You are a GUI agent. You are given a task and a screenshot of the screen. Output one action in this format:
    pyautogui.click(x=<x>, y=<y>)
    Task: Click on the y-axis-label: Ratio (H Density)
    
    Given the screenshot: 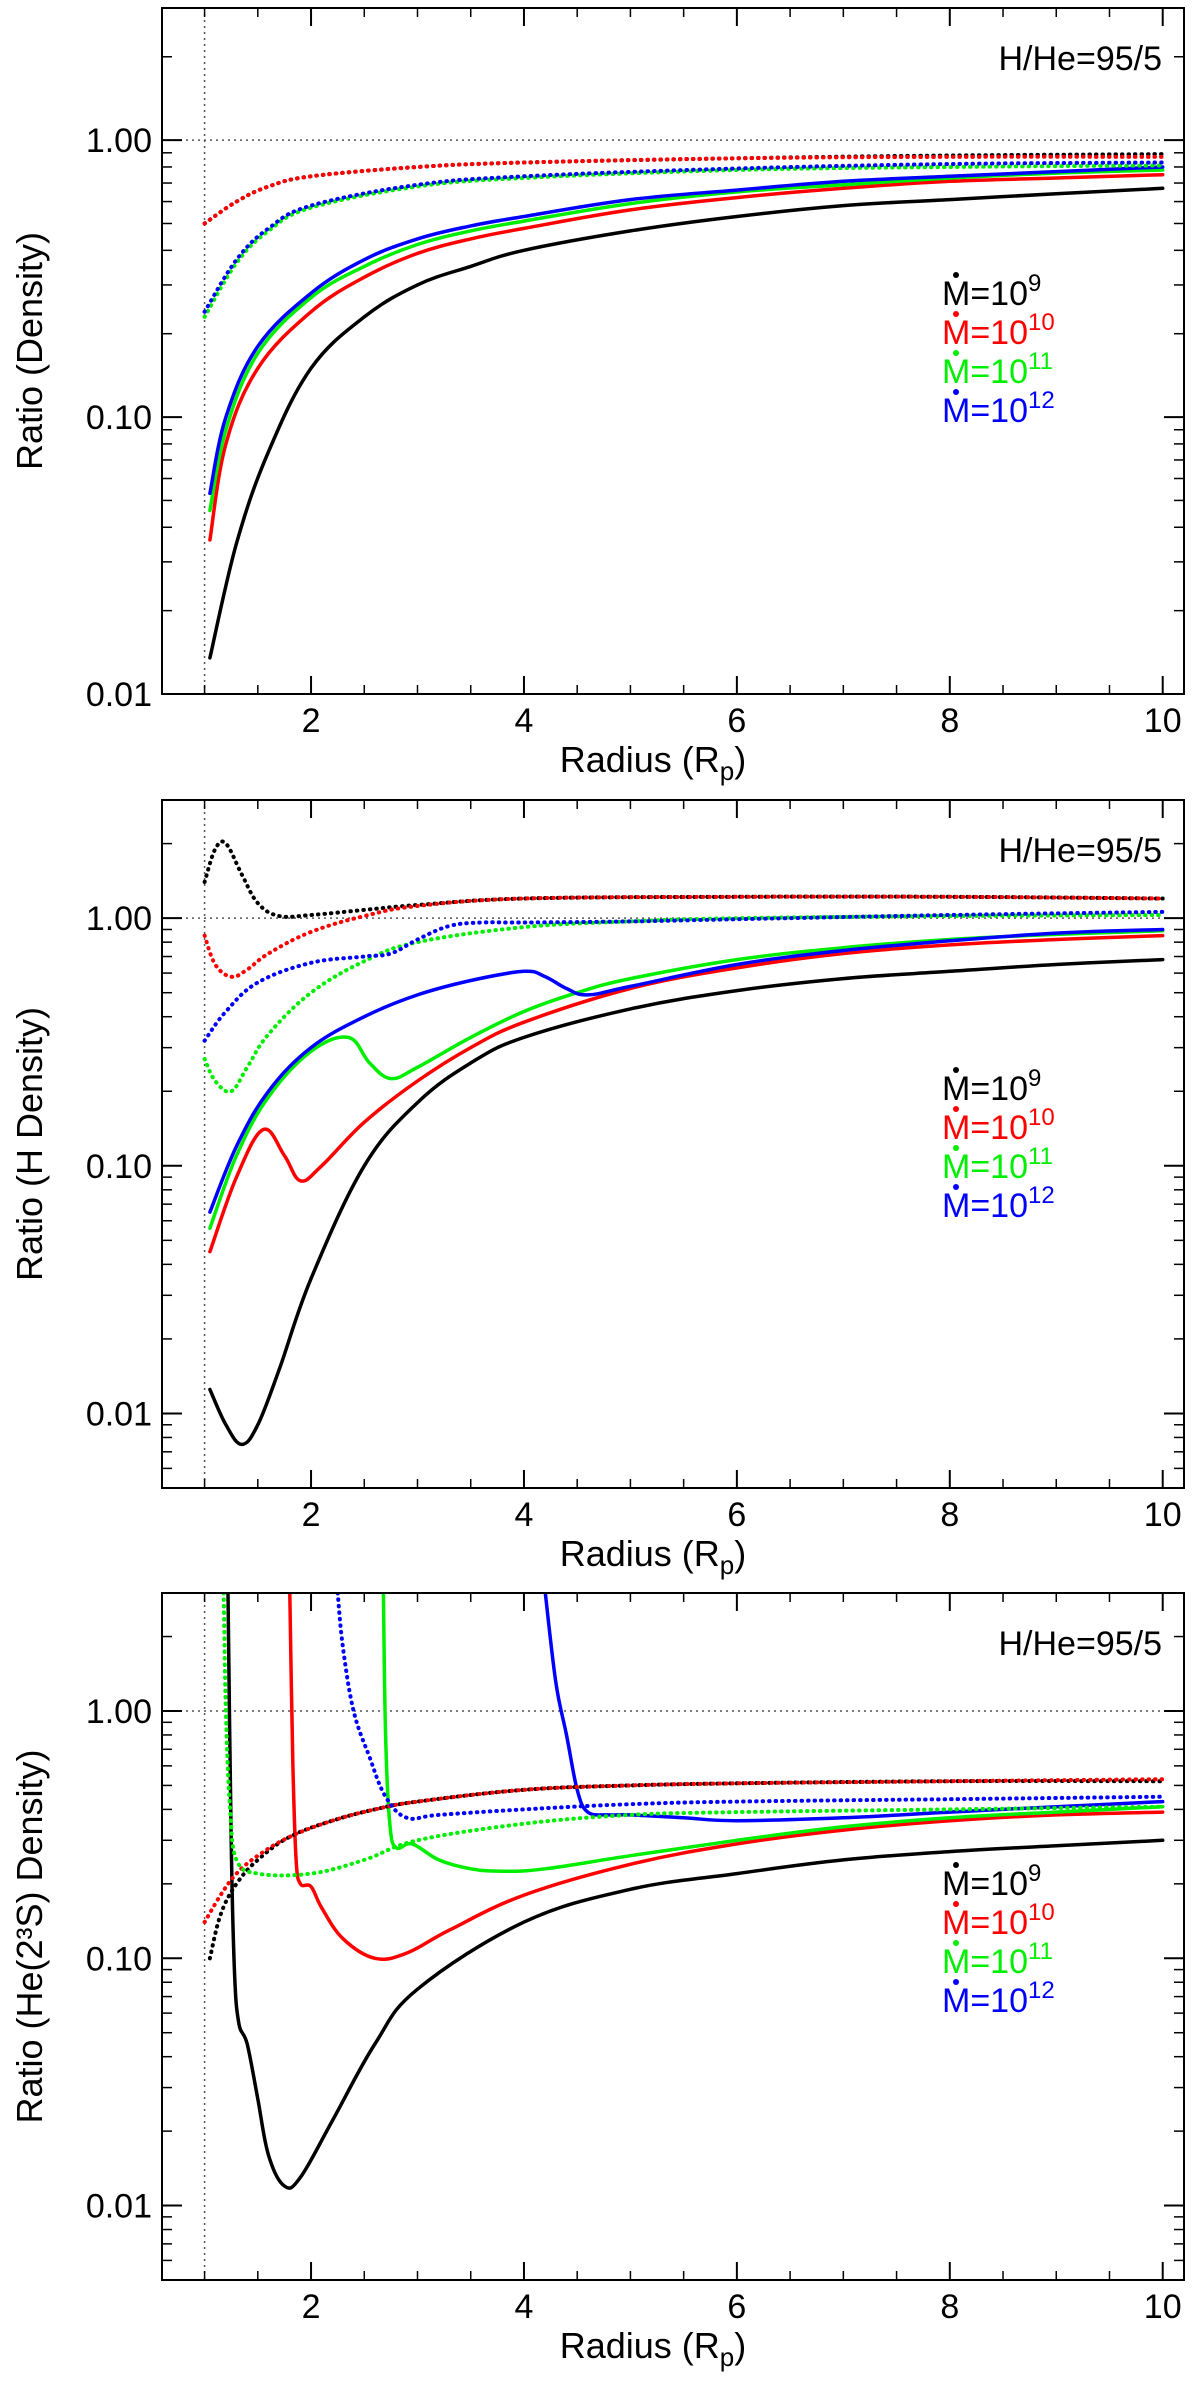 What is the action you would take?
    pyautogui.click(x=29, y=1144)
    